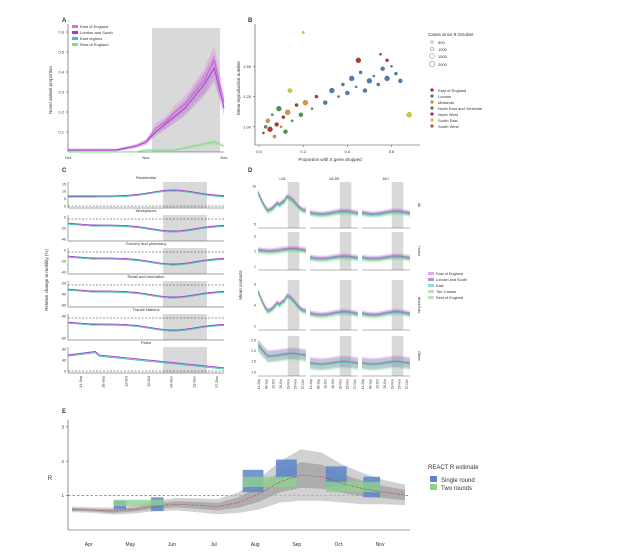  What do you see at coordinates (446, 292) in the screenshot?
I see `svg-text: Tier 4 areas` at bounding box center [446, 292].